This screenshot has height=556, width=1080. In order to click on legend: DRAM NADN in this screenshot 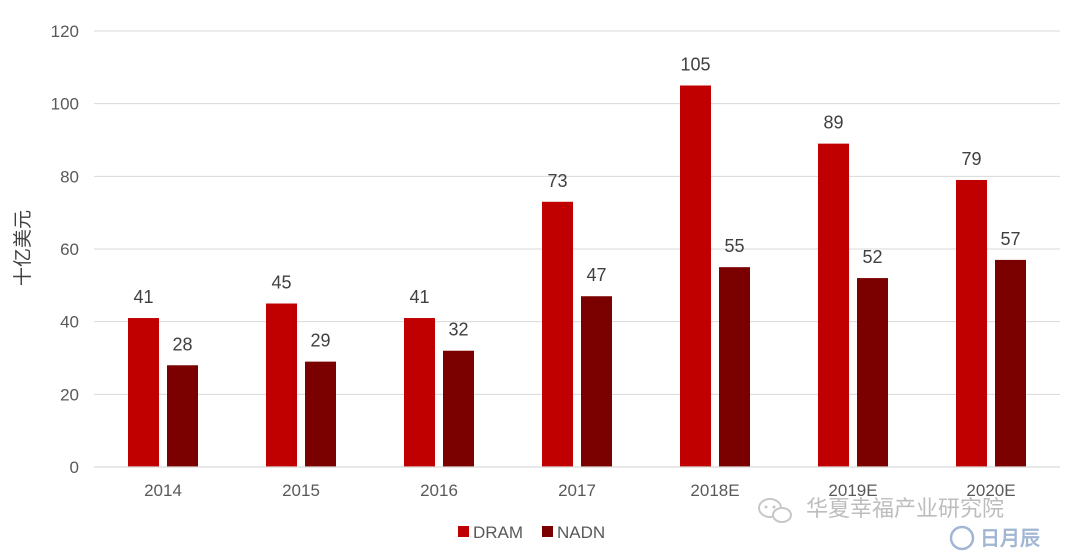, I will do `click(531, 532)`.